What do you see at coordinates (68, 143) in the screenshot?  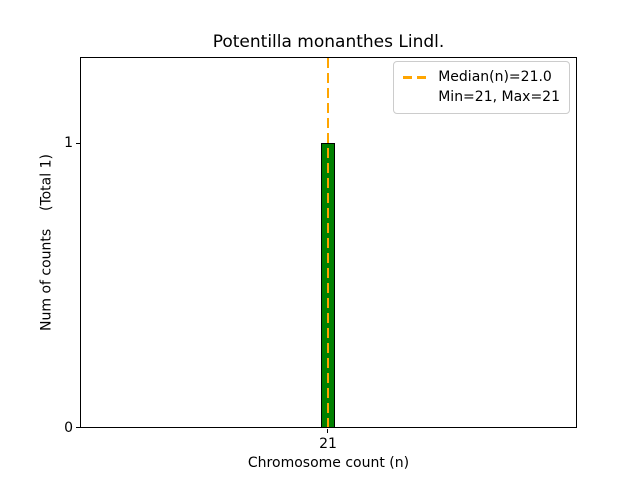 I see `y-tick-label-1: 1` at bounding box center [68, 143].